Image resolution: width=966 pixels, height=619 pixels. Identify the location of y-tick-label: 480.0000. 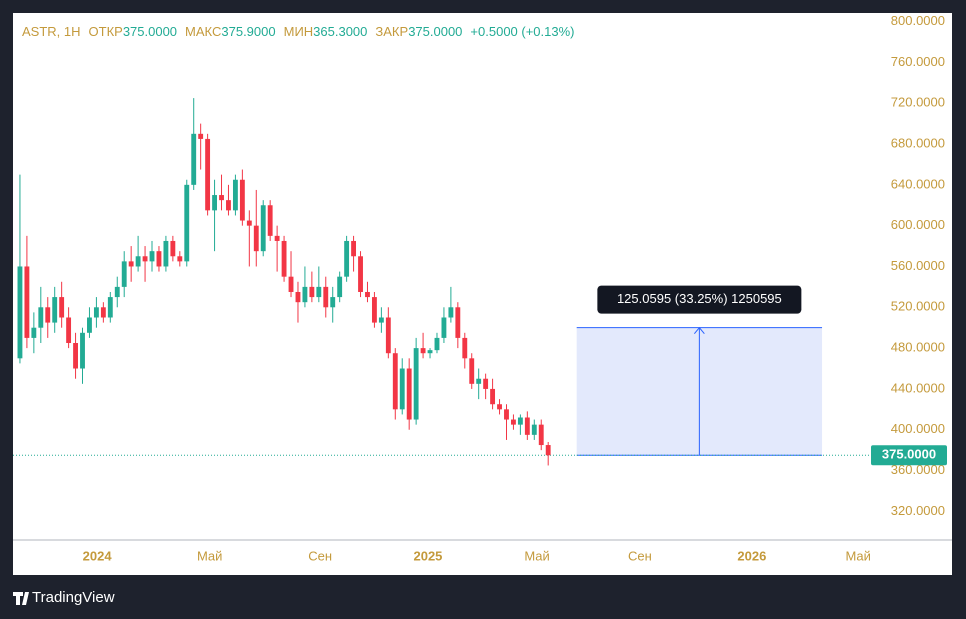
(918, 347).